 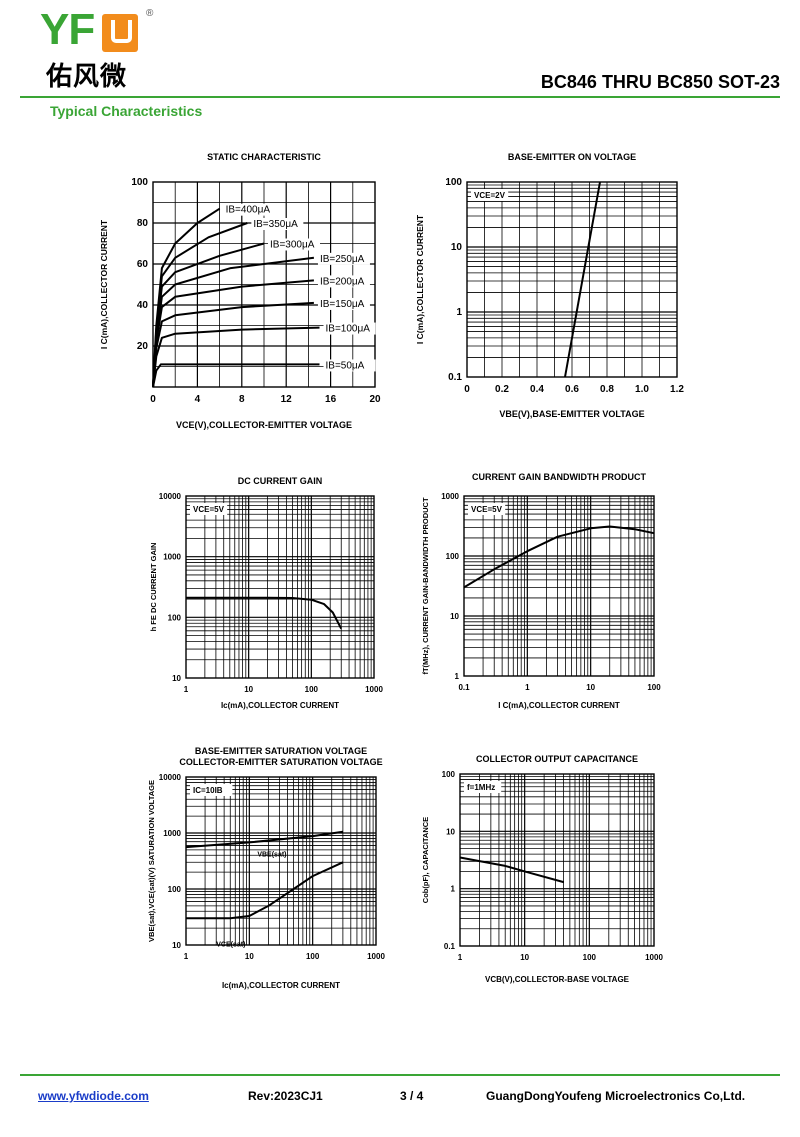 What do you see at coordinates (677, 389) in the screenshot?
I see `x-tick-label: 1.2` at bounding box center [677, 389].